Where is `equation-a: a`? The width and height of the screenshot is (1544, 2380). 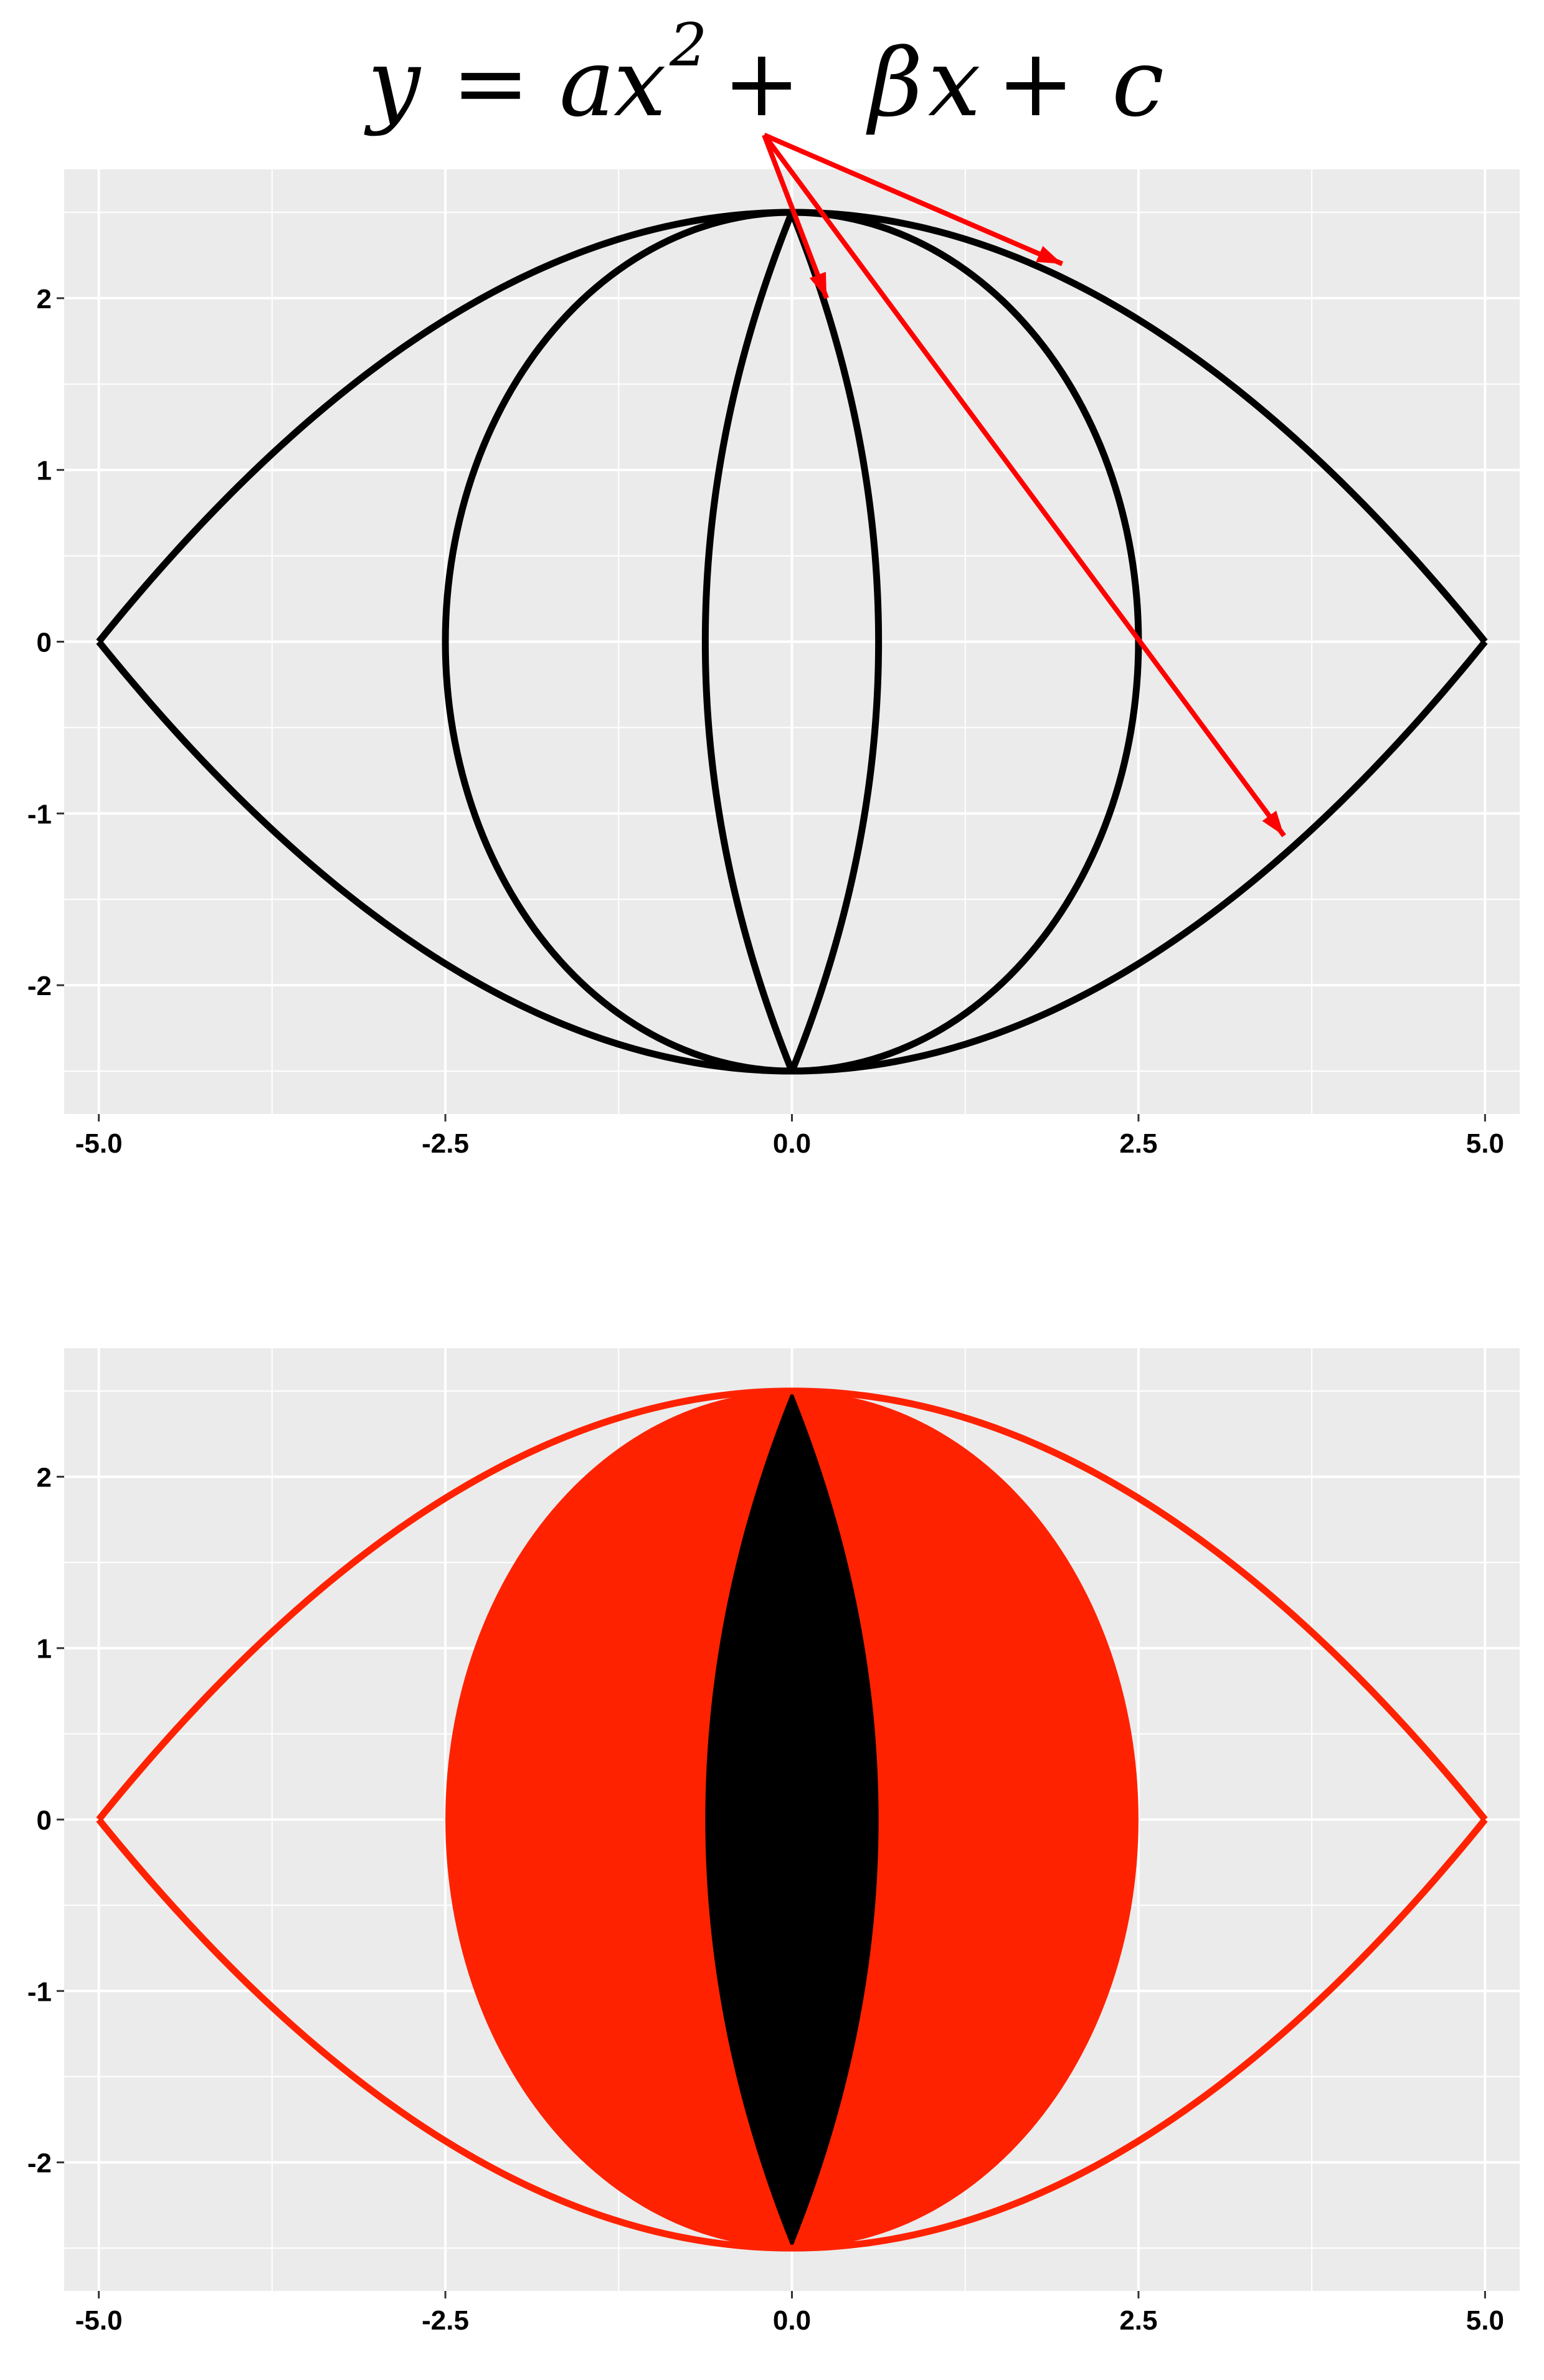 equation-a: a is located at coordinates (587, 83).